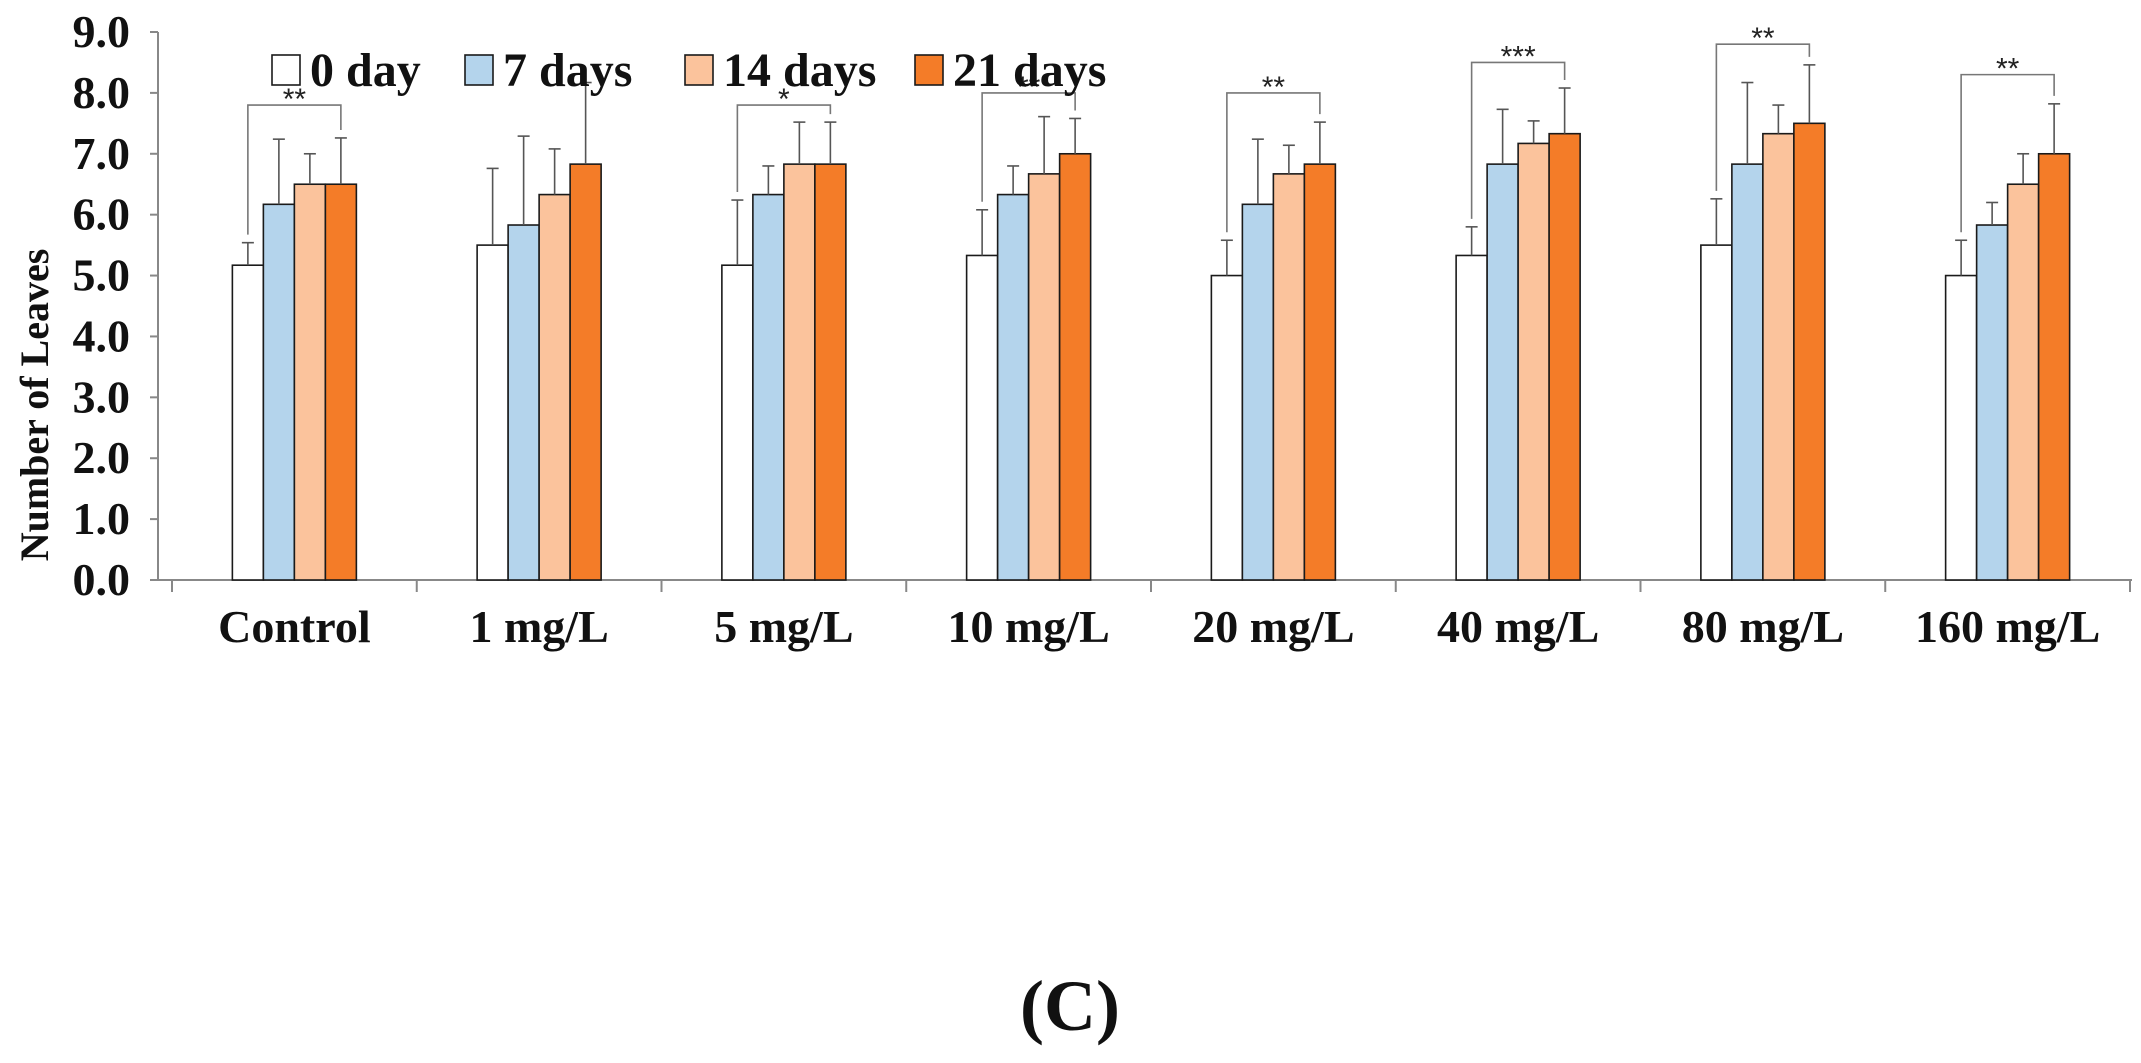 The width and height of the screenshot is (2141, 1063). Describe the element at coordinates (294, 626) in the screenshot. I see `x-tick-label: Control` at that location.